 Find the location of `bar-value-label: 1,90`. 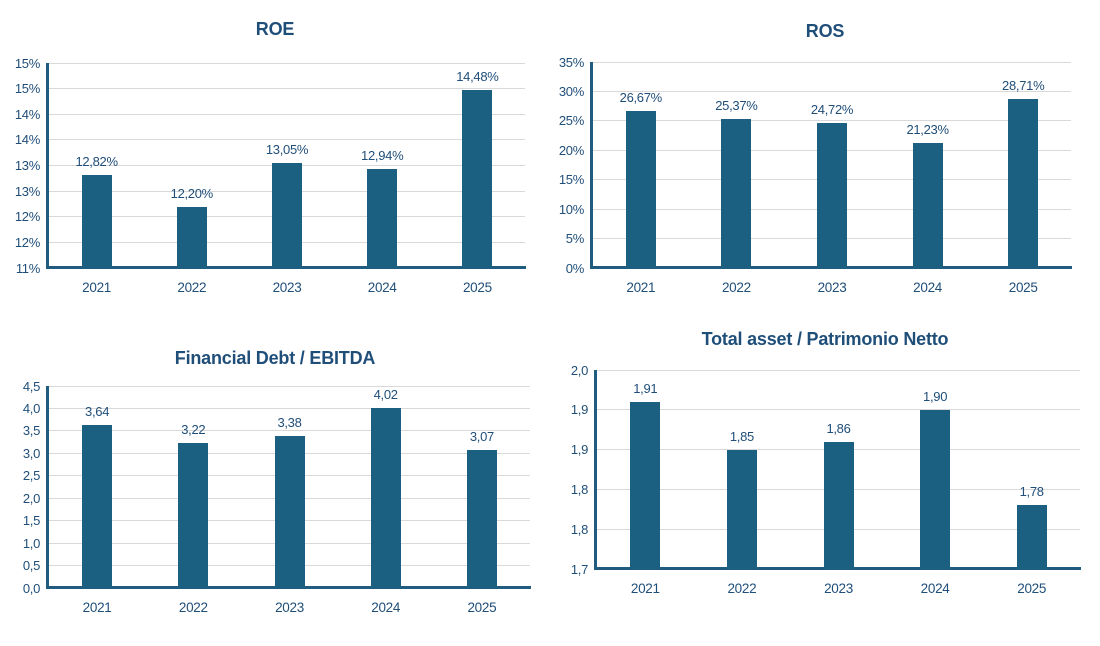

bar-value-label: 1,90 is located at coordinates (935, 396).